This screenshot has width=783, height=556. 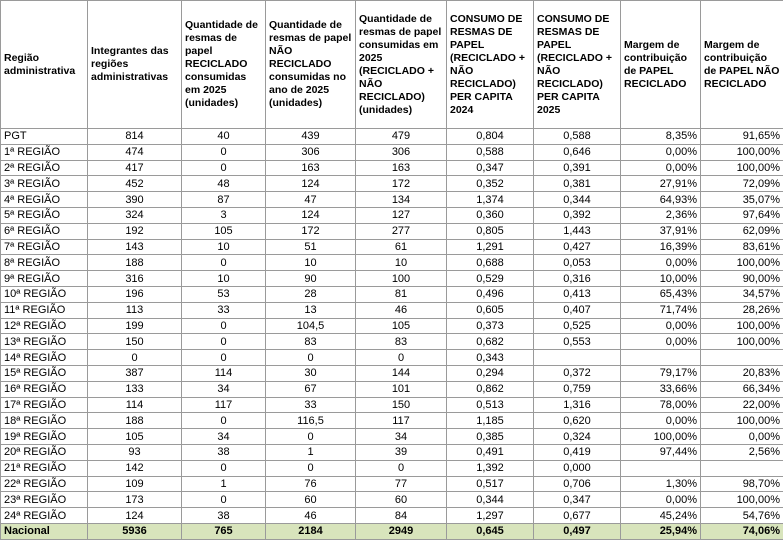 I want to click on cell: 1,291, so click(x=490, y=247).